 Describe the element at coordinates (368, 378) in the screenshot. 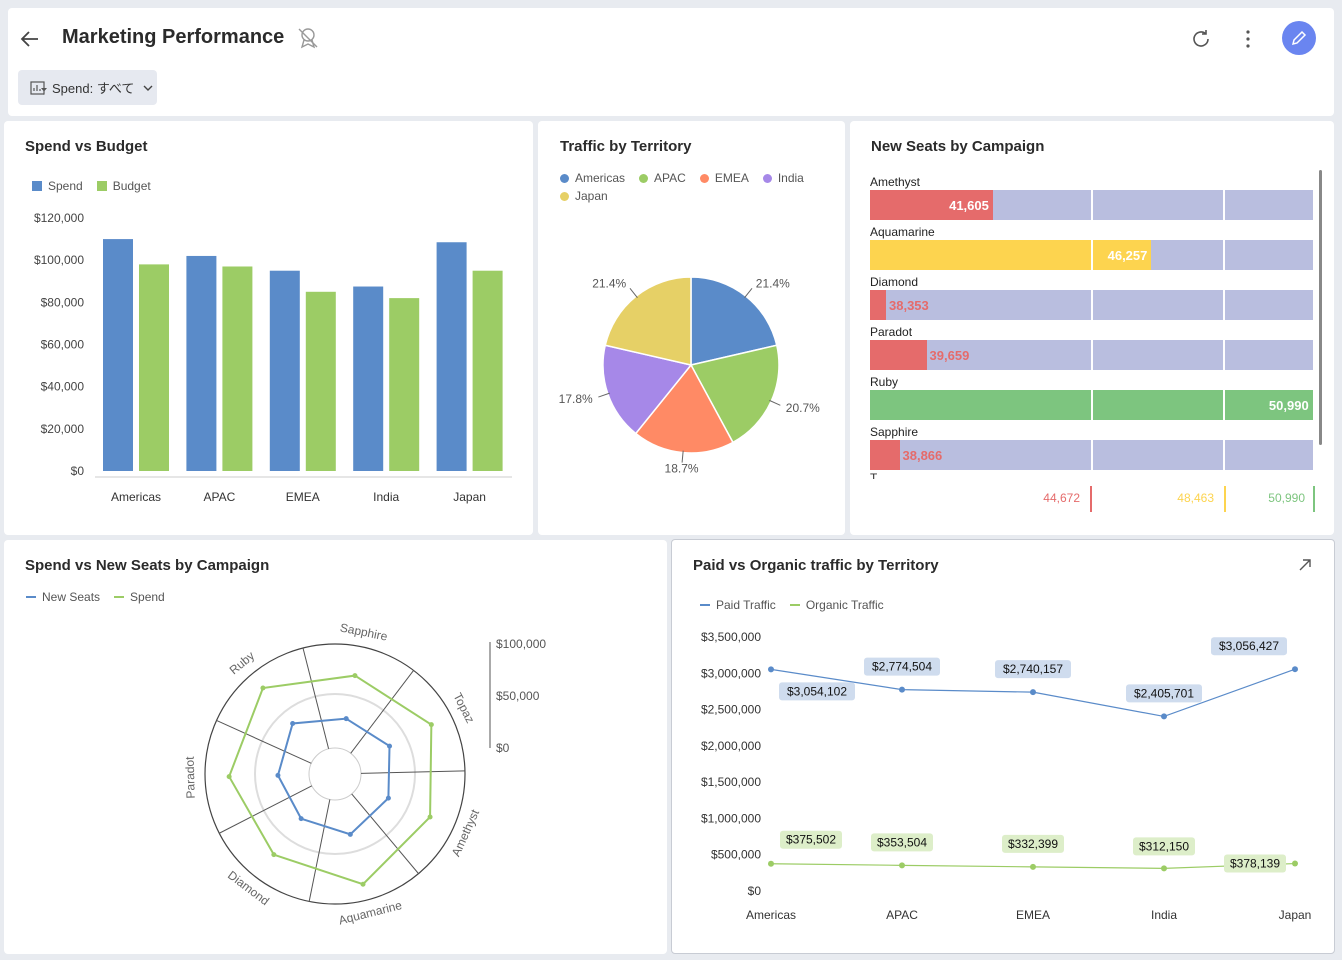

I see `bar-spend-india` at that location.